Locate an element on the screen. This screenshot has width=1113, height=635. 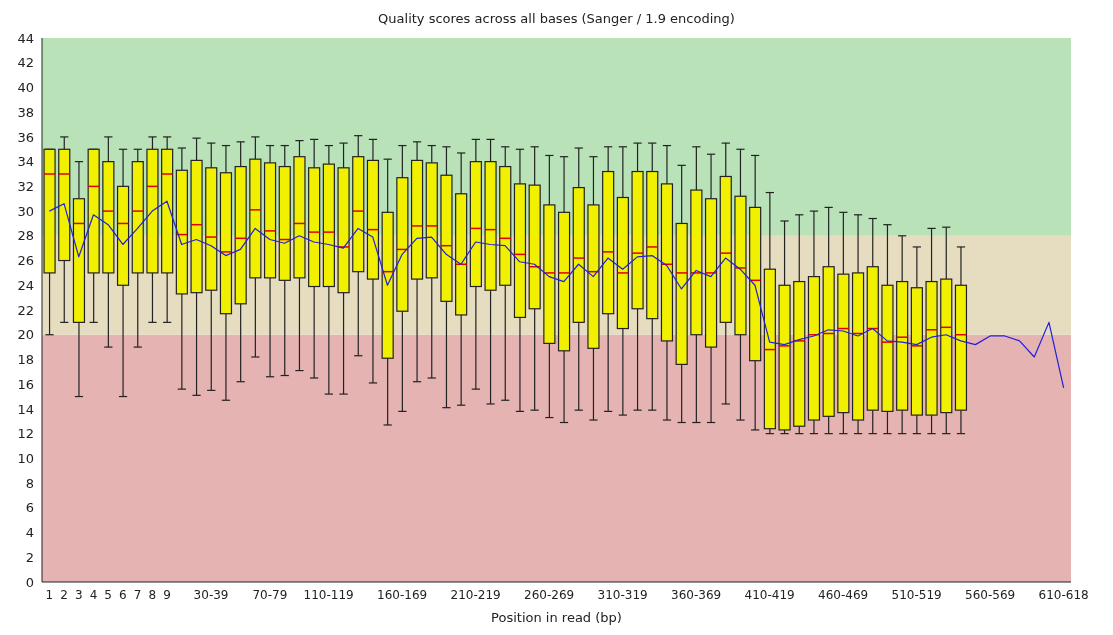
y-tick-label: 20 is located at coordinates (25, 335).